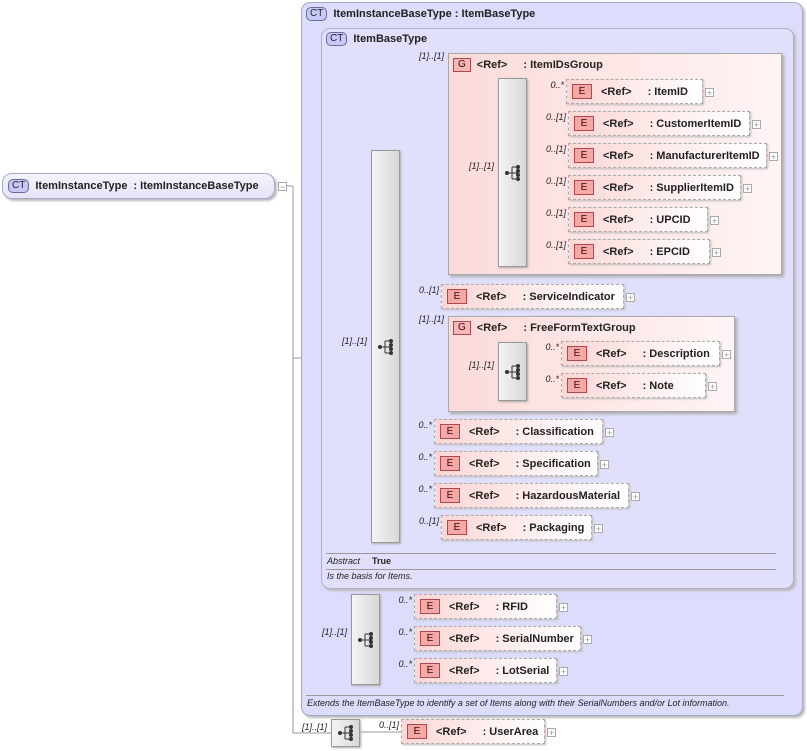  I want to click on element-name: : SupplierItemID, so click(691, 187).